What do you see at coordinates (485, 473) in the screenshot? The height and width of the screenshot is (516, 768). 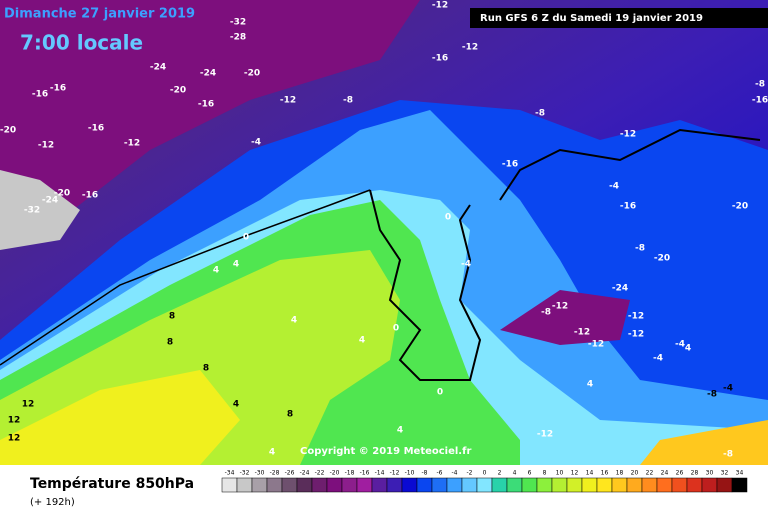 I see `scale-label: 0` at bounding box center [485, 473].